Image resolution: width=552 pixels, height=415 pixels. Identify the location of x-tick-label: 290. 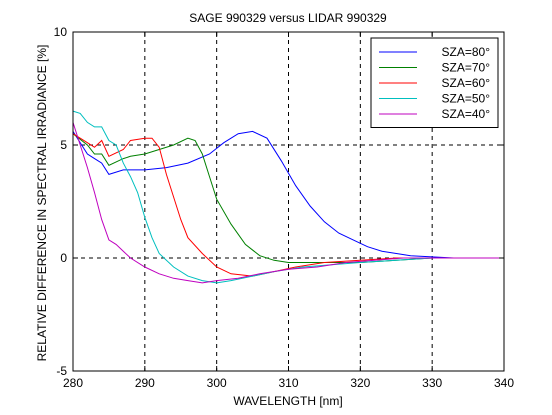
(145, 383).